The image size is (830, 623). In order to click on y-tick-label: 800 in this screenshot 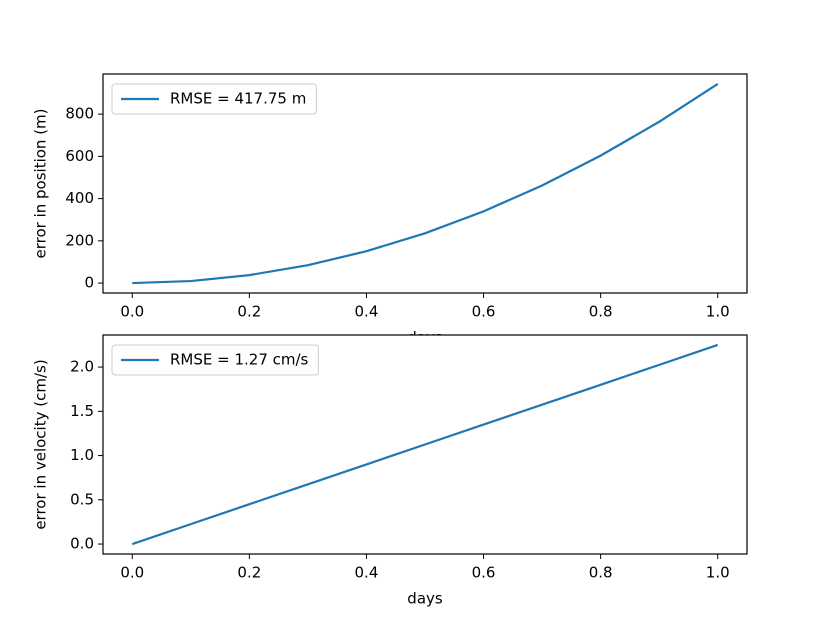, I will do `click(79, 114)`.